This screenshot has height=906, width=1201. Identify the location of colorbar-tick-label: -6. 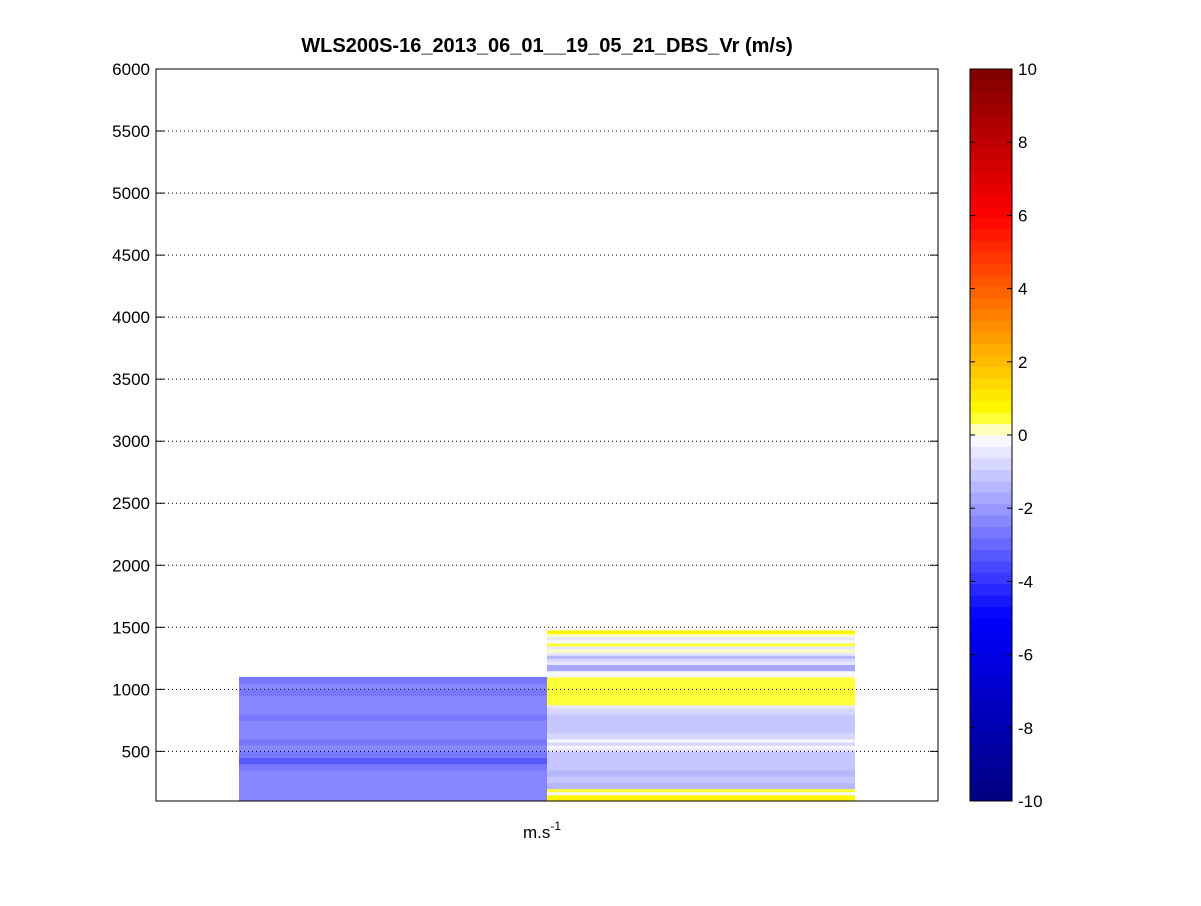
(1025, 655).